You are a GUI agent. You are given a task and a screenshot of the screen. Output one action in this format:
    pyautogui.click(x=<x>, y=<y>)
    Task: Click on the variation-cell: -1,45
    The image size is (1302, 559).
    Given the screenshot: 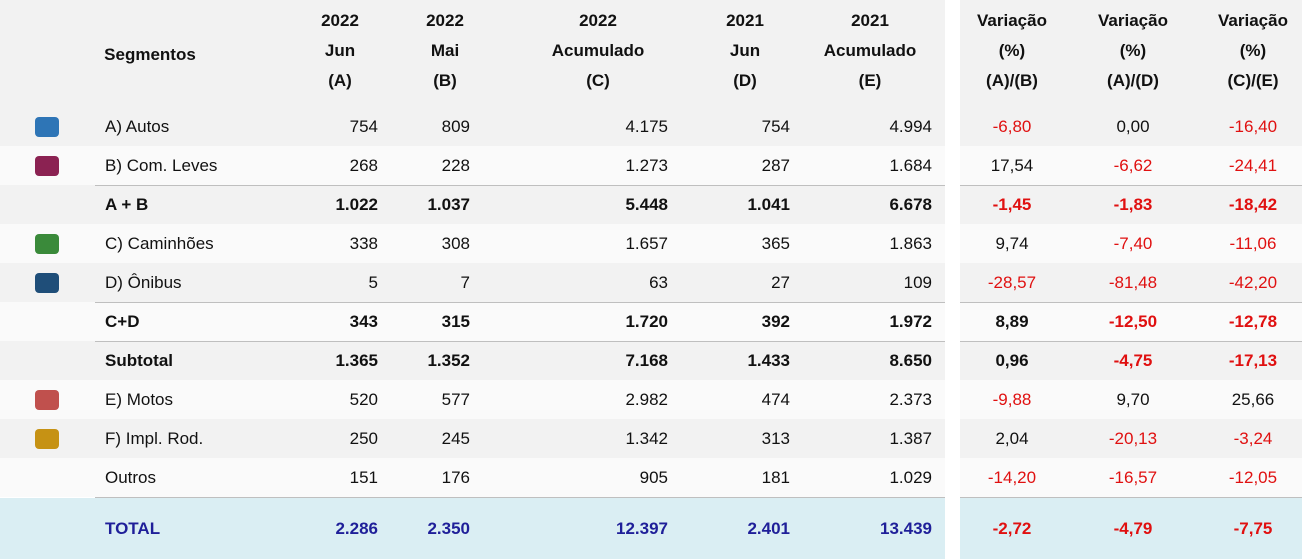 What is the action you would take?
    pyautogui.click(x=1012, y=204)
    